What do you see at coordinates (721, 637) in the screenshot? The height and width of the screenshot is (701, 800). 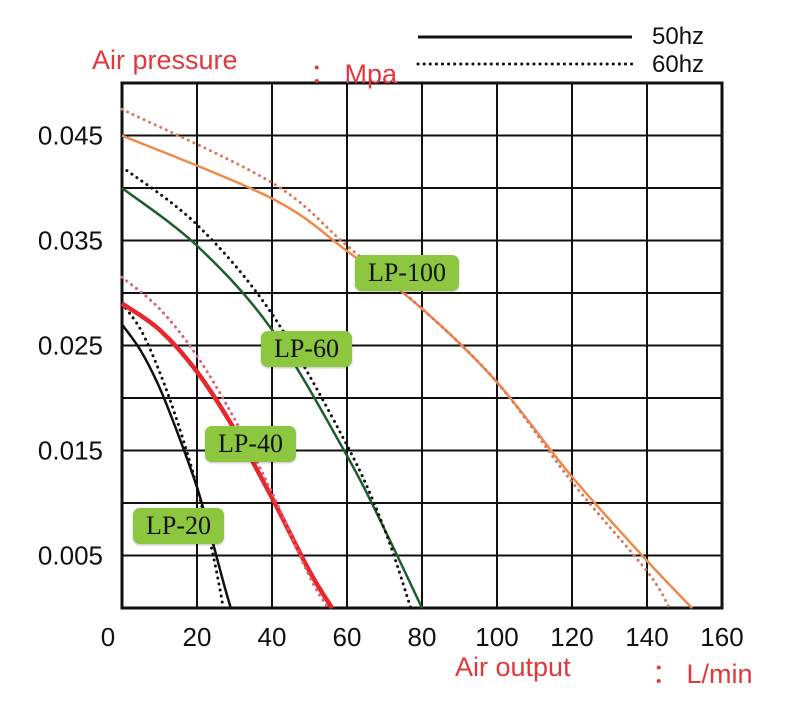 I see `x-tick-label: 160` at bounding box center [721, 637].